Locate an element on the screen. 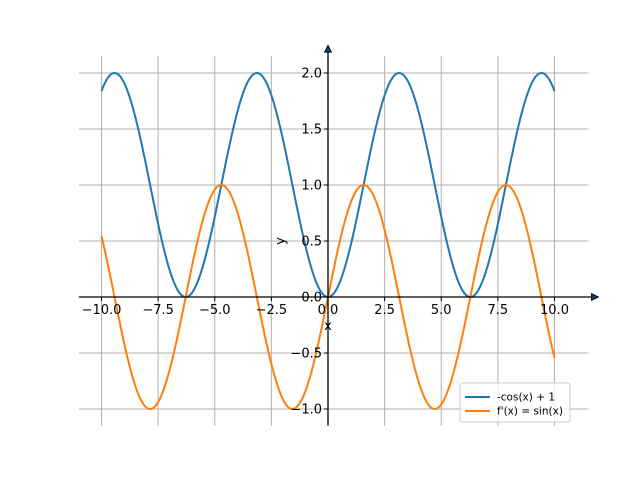 The width and height of the screenshot is (640, 480). legend-label-sin: f'(x) = sin(x) is located at coordinates (530, 412).